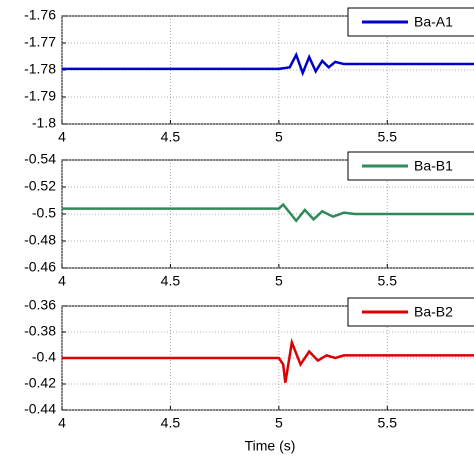  I want to click on y-tick-label: -0.38, so click(40, 331).